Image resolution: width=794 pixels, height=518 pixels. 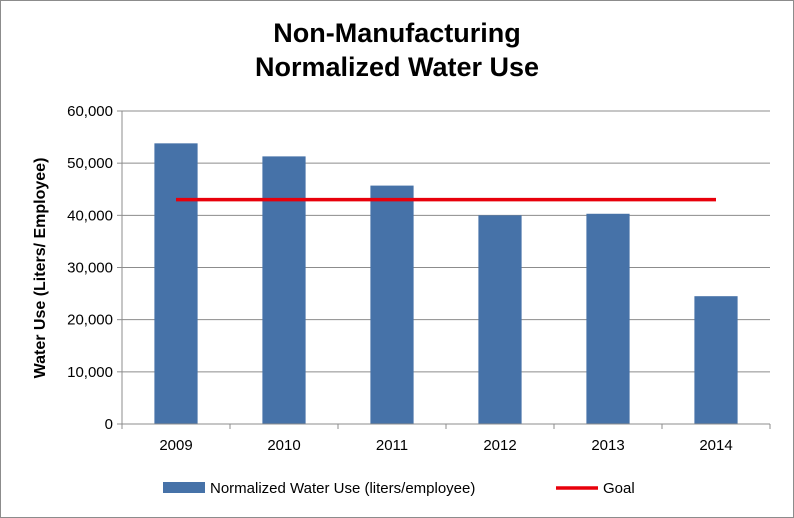 I want to click on x-tick-label: 2009, so click(x=175, y=445).